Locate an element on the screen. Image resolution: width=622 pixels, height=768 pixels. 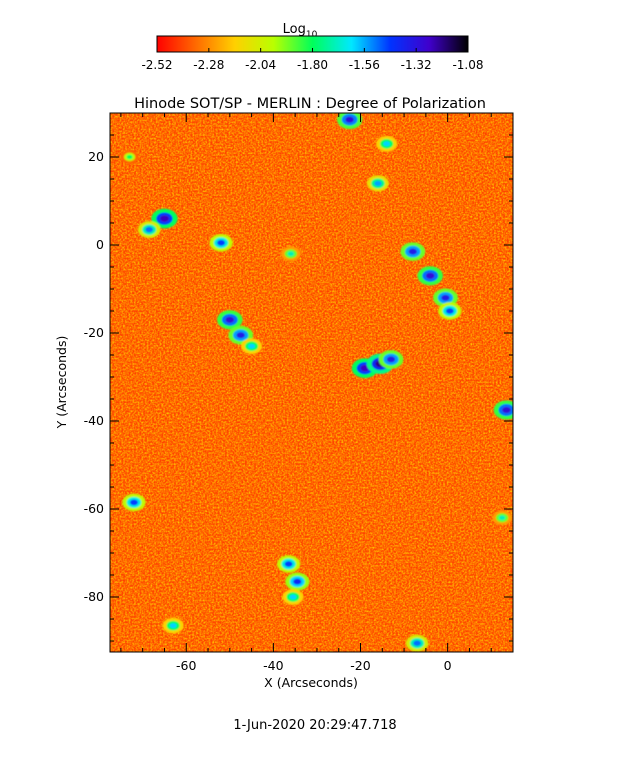
colorbar-ticks: -2.52 -2.28 -2.04 -1.80 -1.56 -1.32 -1.08 is located at coordinates (312, 60).